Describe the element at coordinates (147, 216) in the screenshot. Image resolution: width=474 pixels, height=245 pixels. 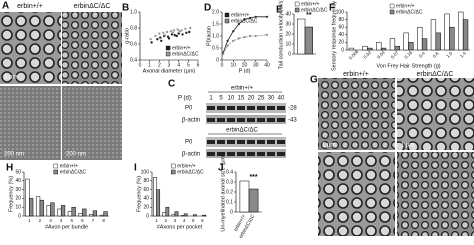
I see `y-tick-label: 0` at that location.